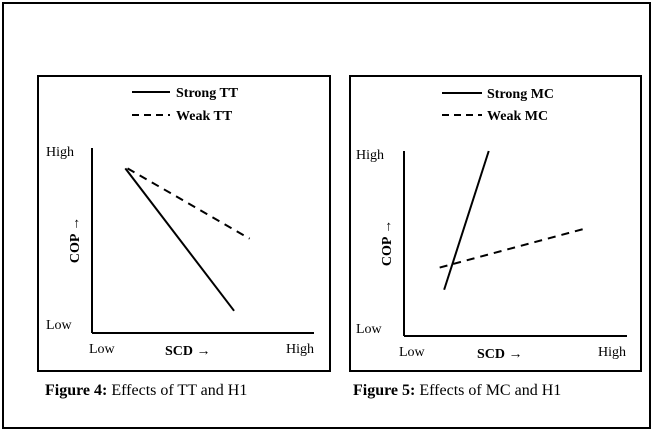 The image size is (659, 439). I want to click on series-line-weak-mc, so click(512, 248).